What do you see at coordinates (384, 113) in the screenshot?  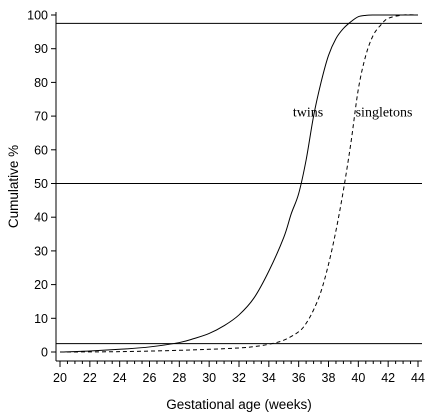 I see `series-label-singletons: singletons` at bounding box center [384, 113].